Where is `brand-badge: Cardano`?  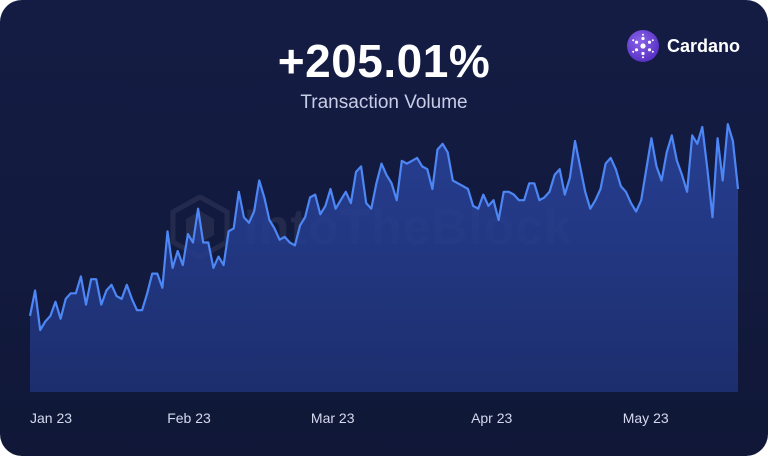
brand-badge: Cardano is located at coordinates (683, 46).